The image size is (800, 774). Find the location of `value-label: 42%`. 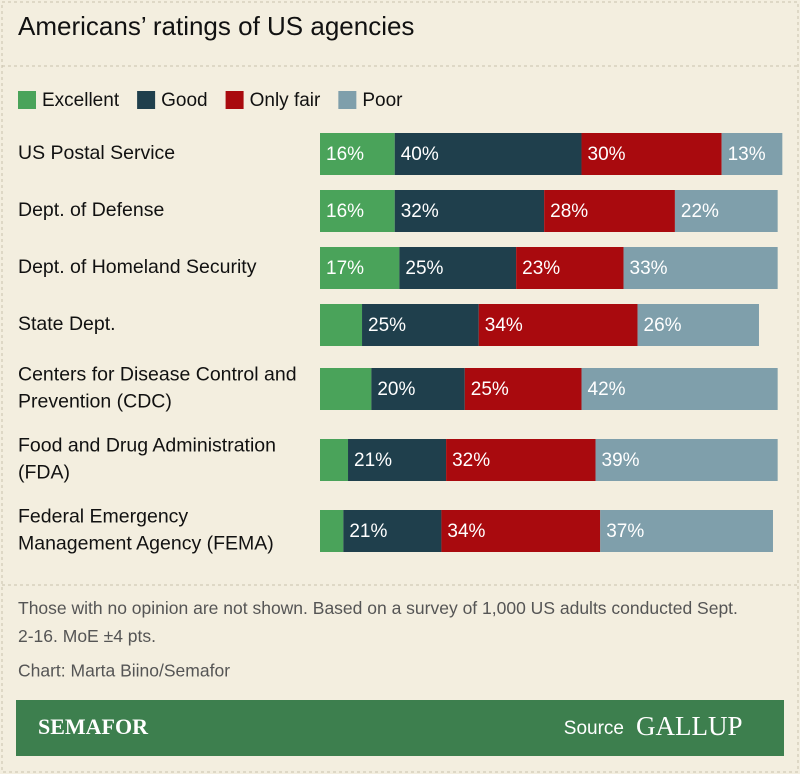

value-label: 42% is located at coordinates (607, 389).